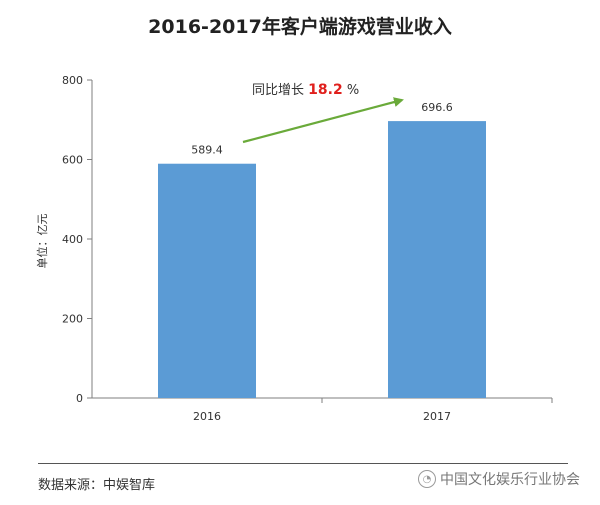  I want to click on footer-divider, so click(303, 463).